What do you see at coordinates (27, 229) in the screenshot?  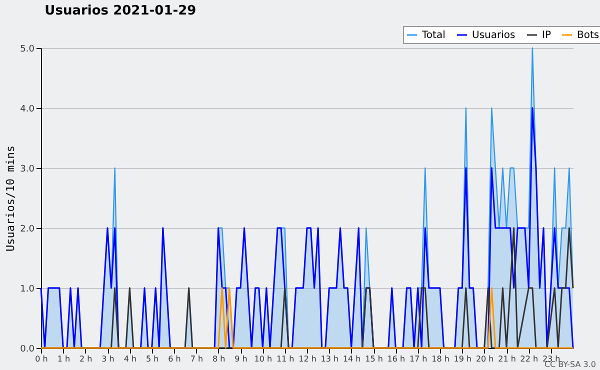 I see `y-tick-label: 2.0` at bounding box center [27, 229].